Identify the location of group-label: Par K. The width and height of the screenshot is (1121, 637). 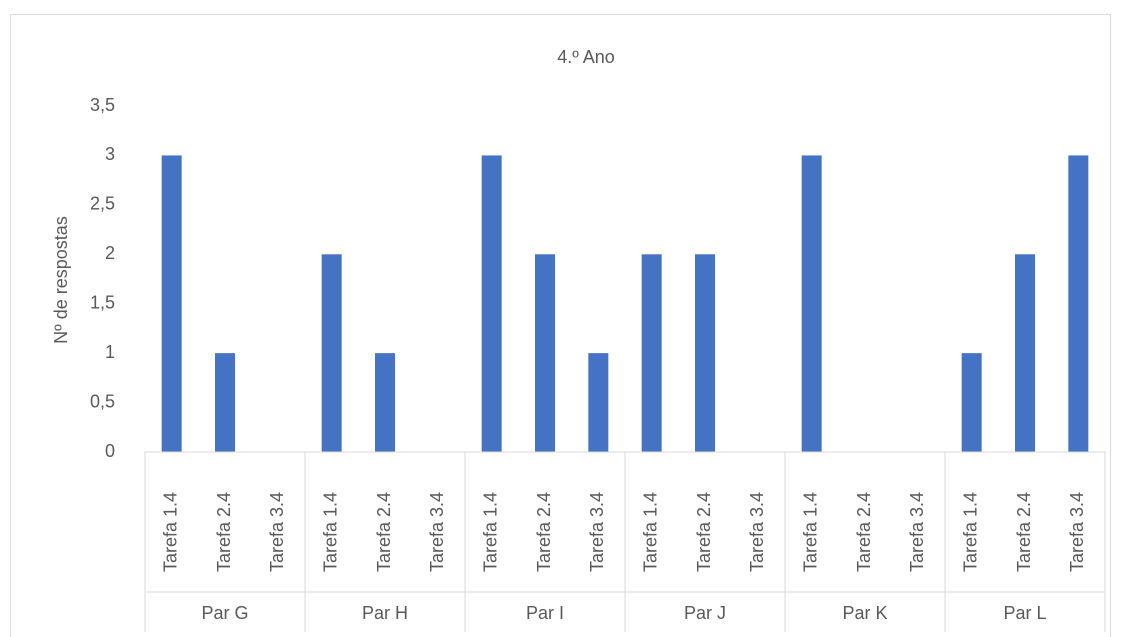
(864, 613).